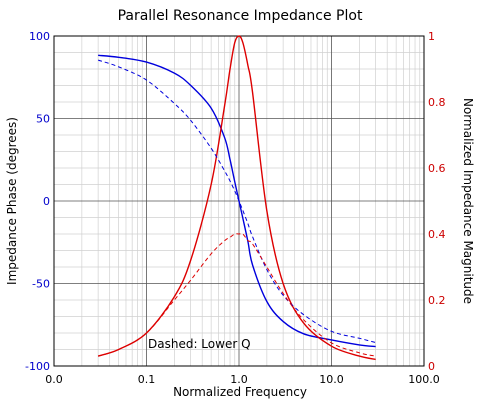  Describe the element at coordinates (431, 36) in the screenshot. I see `y-right-tick-label: 1` at that location.